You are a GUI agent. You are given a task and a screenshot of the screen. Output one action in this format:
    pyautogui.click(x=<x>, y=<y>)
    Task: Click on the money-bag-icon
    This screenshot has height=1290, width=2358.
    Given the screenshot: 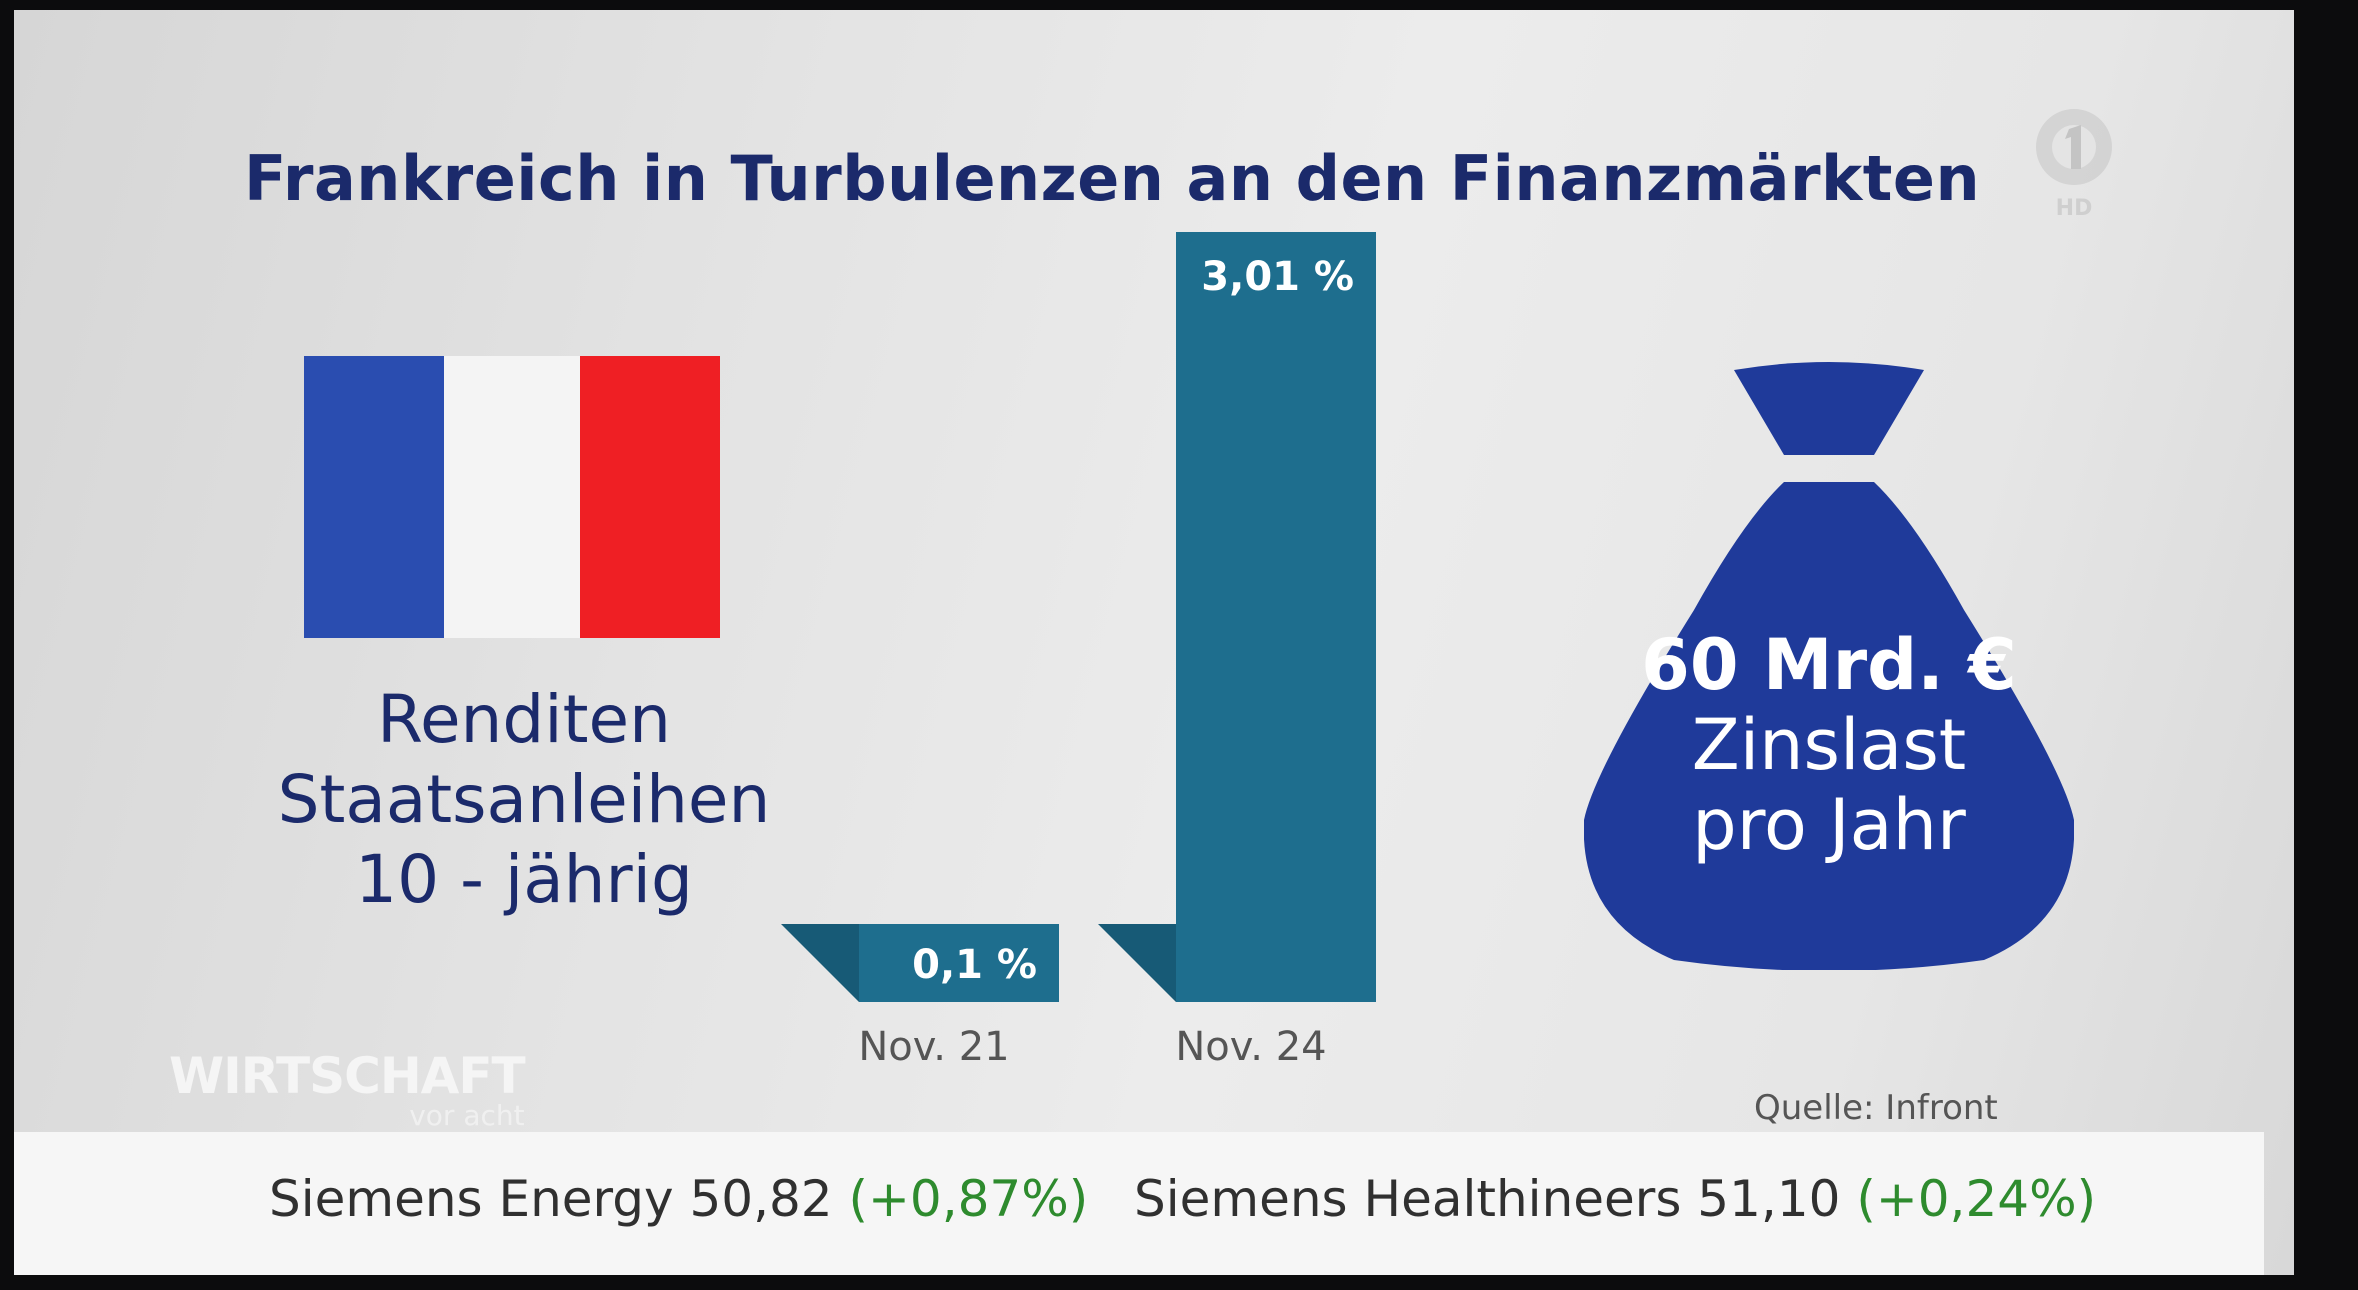 What is the action you would take?
    pyautogui.click(x=1829, y=666)
    